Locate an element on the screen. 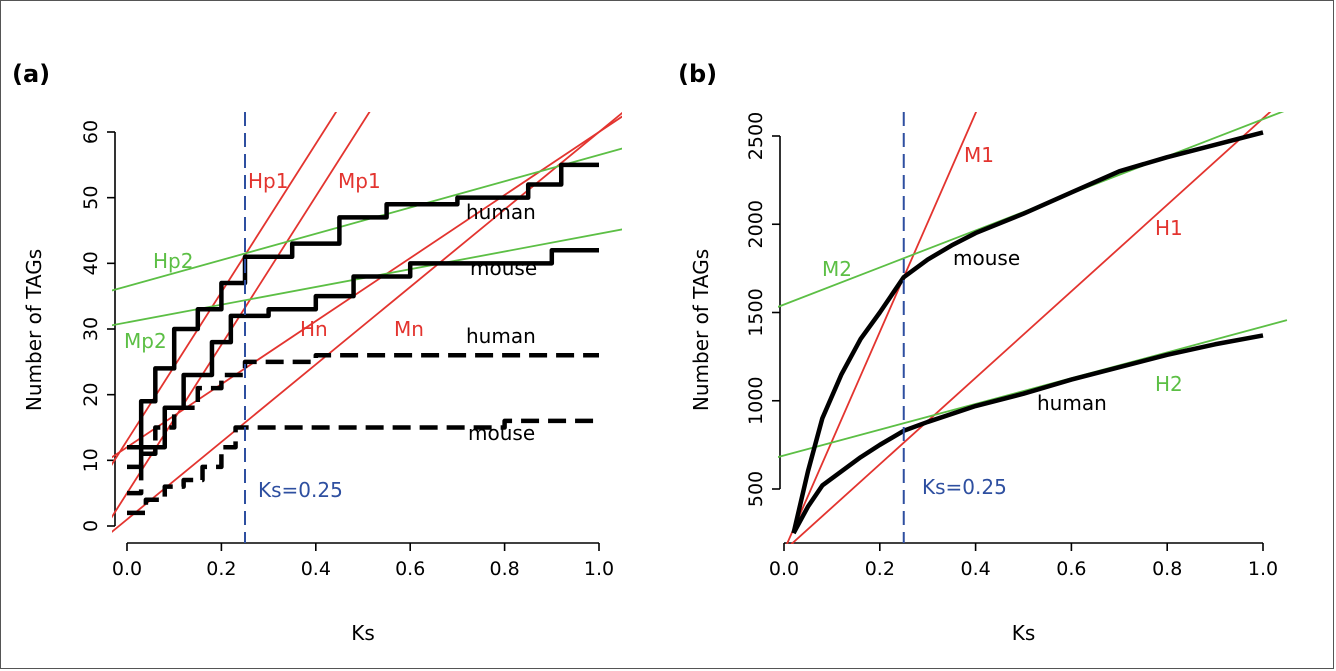 This screenshot has height=671, width=1336. y-tick-label: 1500 is located at coordinates (756, 312).